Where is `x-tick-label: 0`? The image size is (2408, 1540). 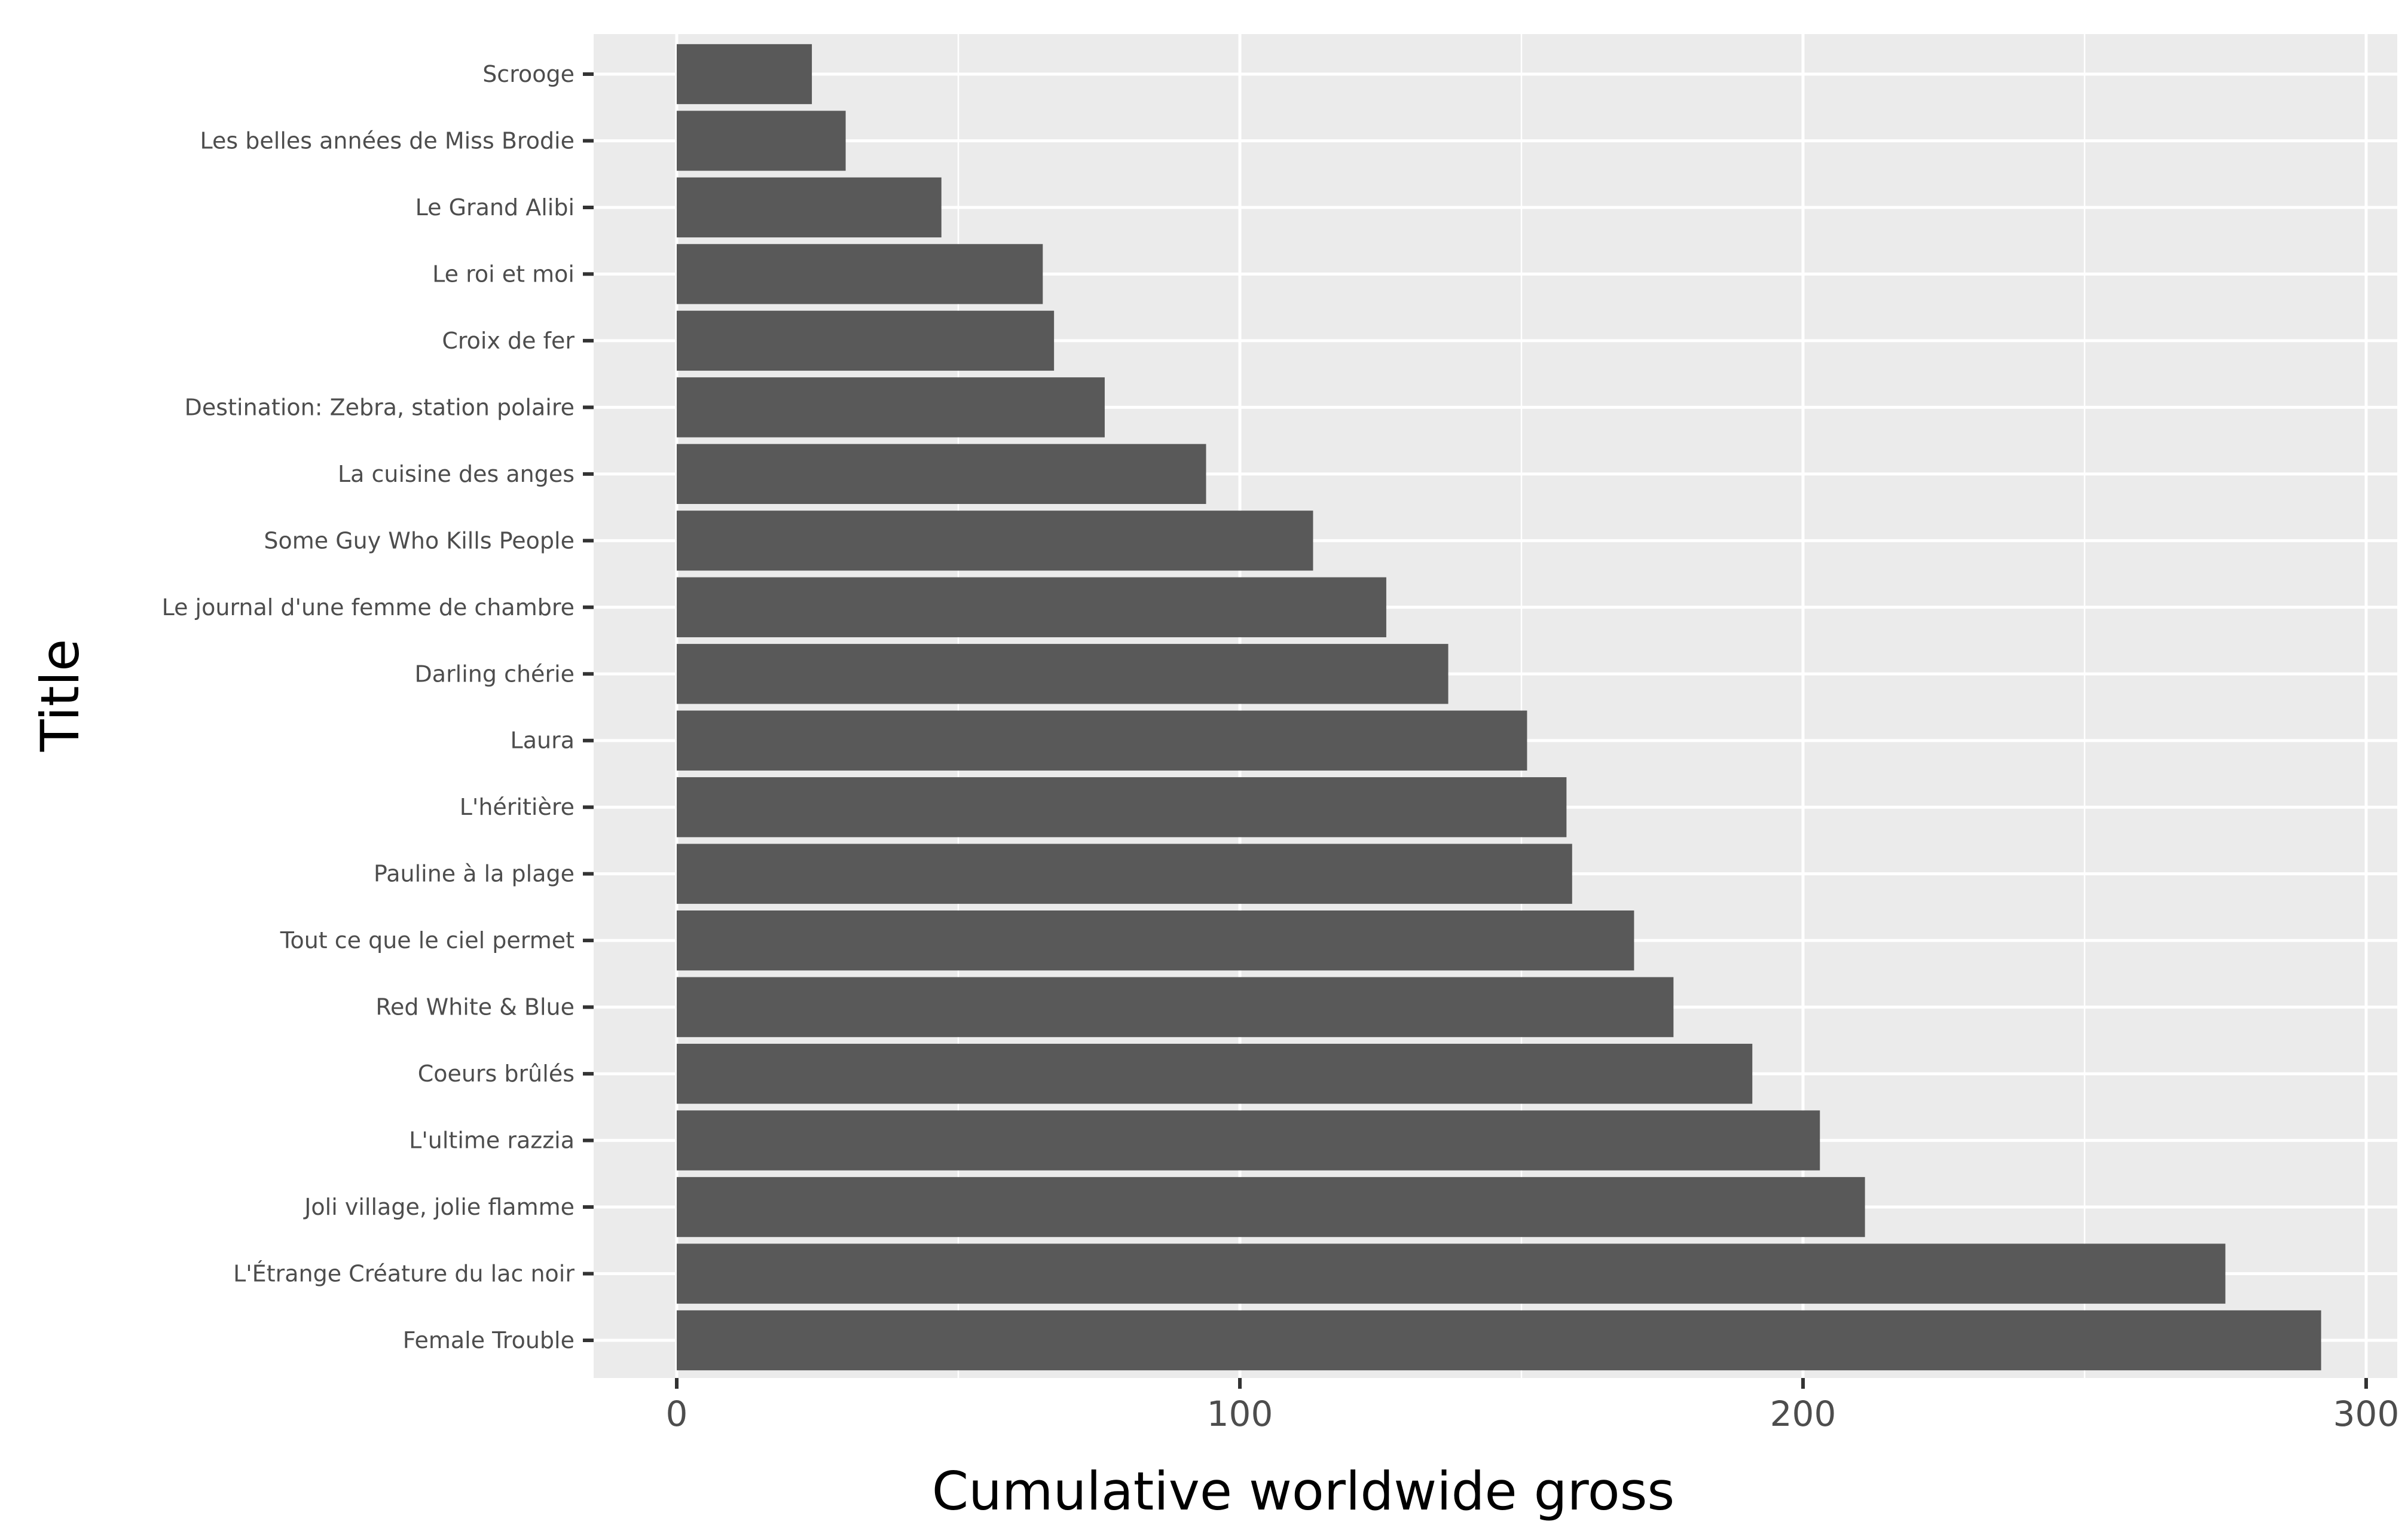
x-tick-label: 0 is located at coordinates (677, 1414).